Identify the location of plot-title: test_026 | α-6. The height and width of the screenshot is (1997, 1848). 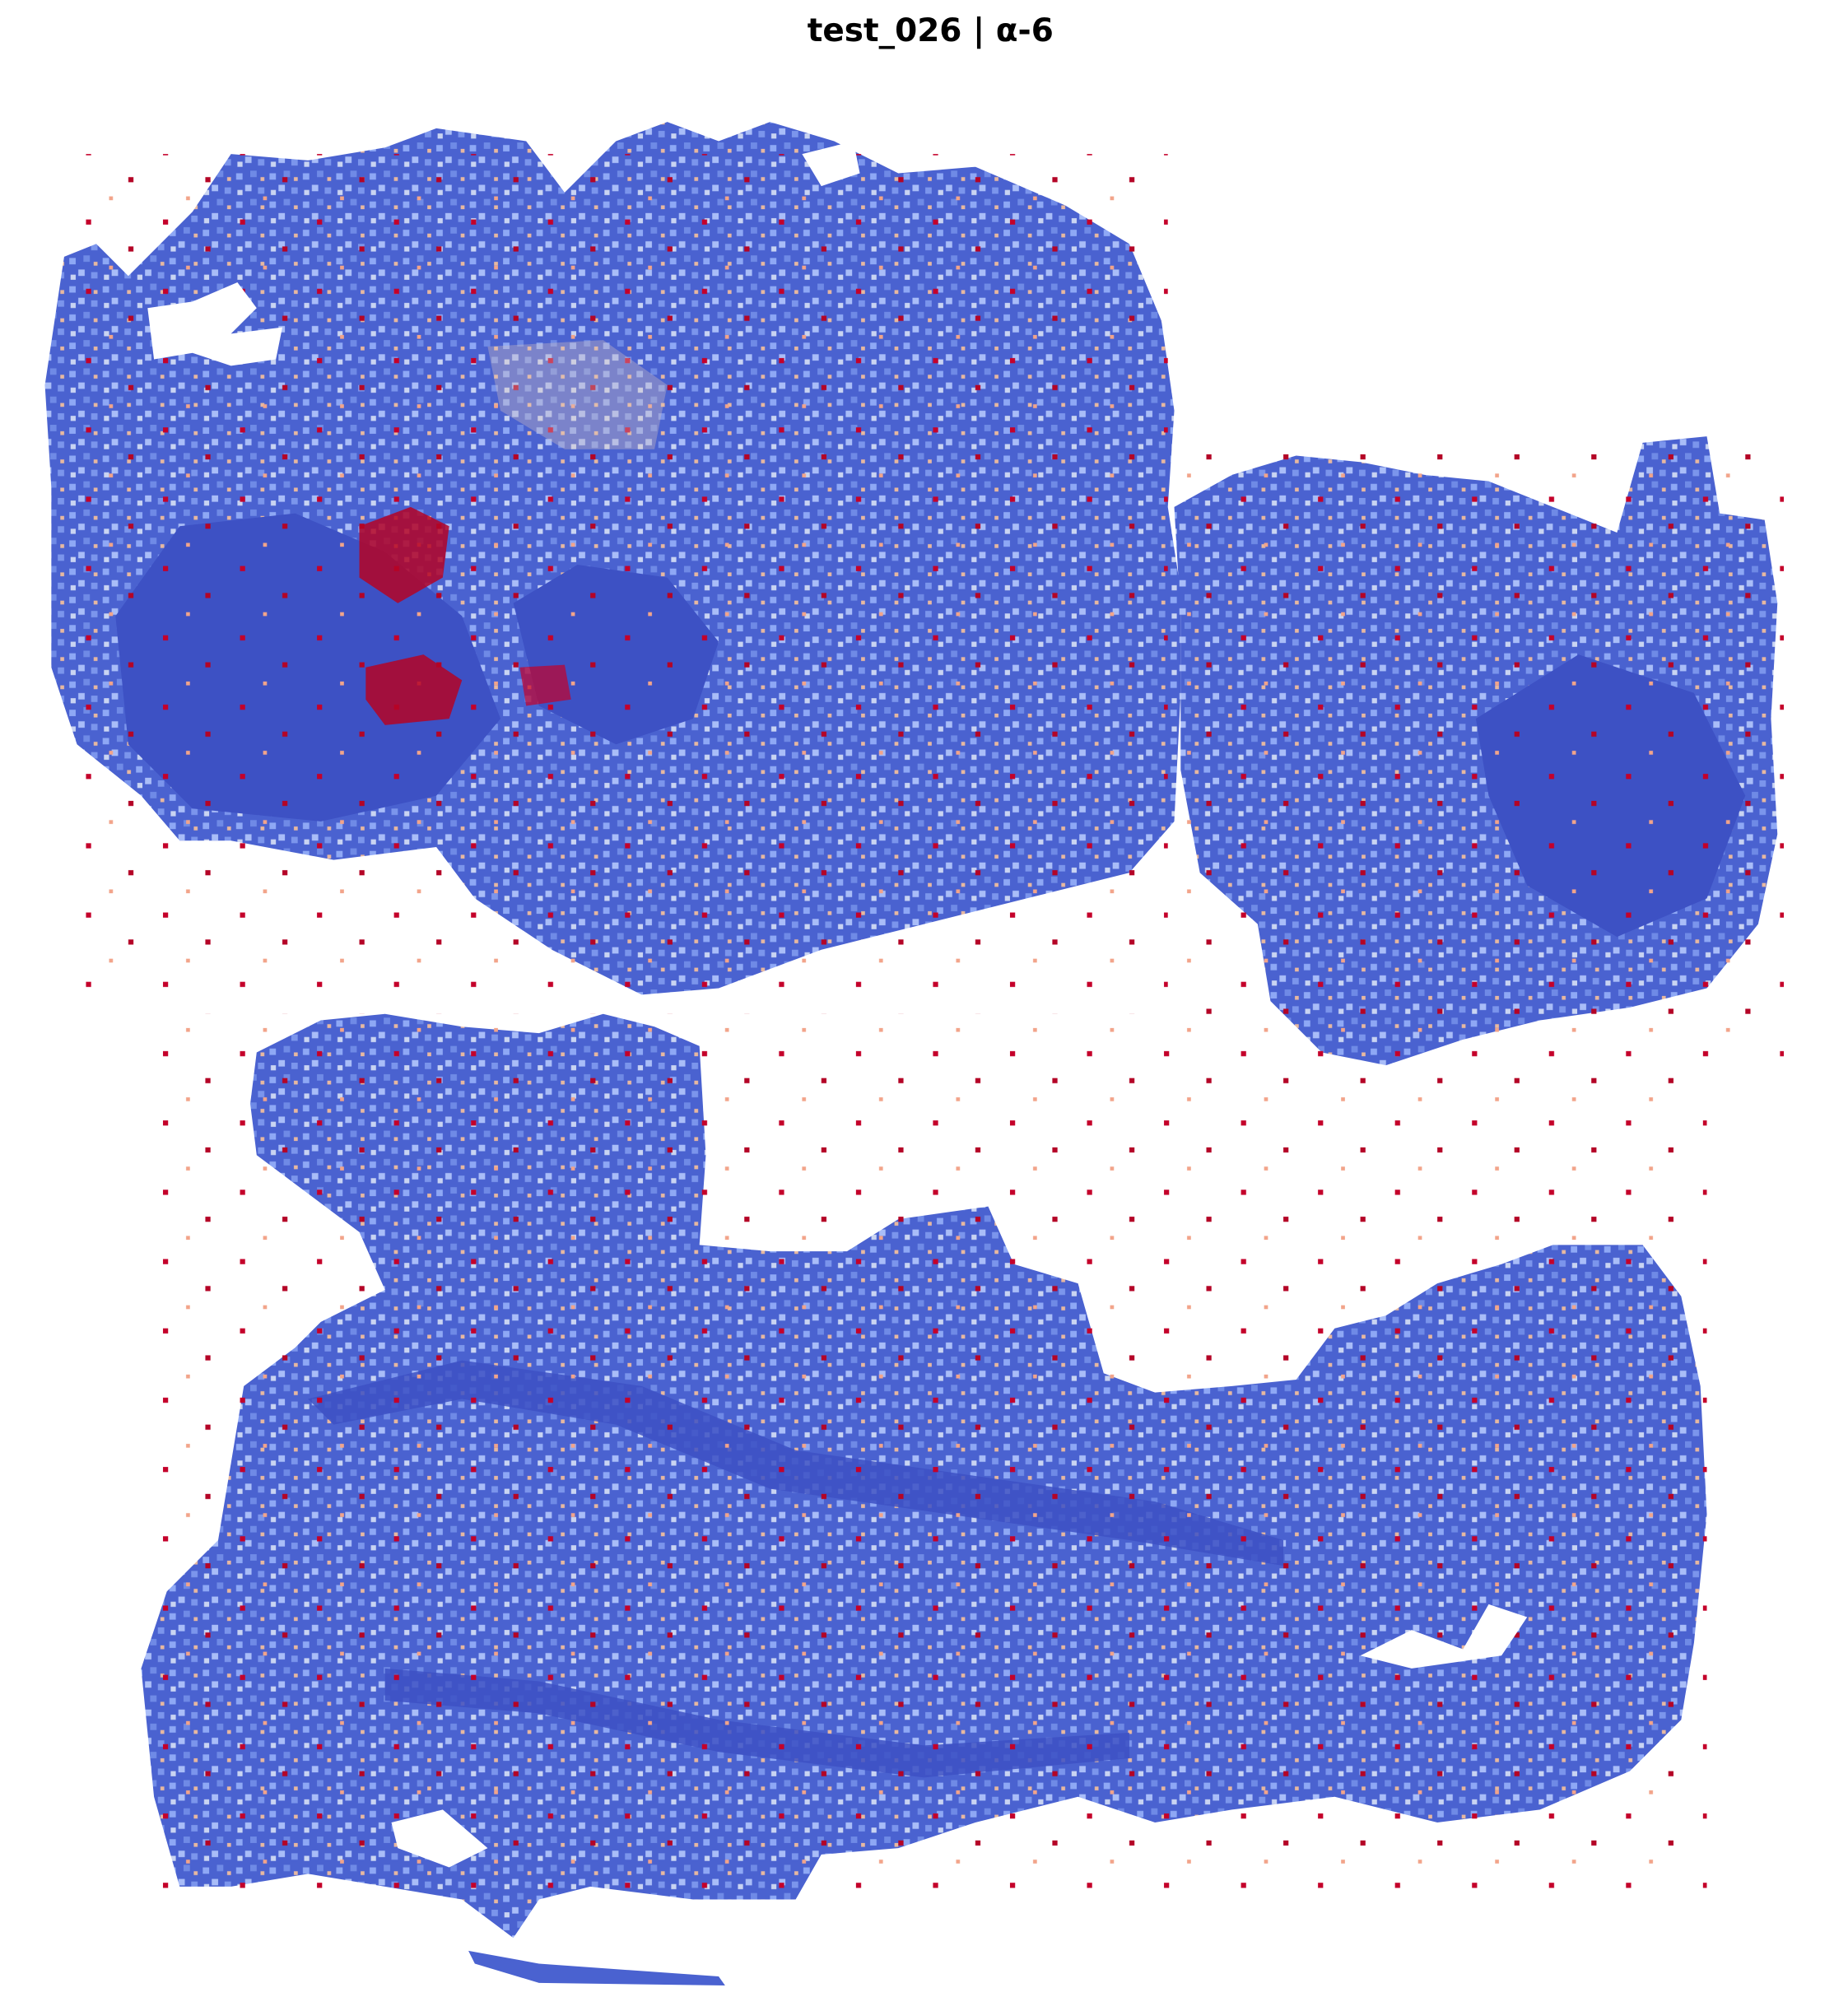
(931, 30).